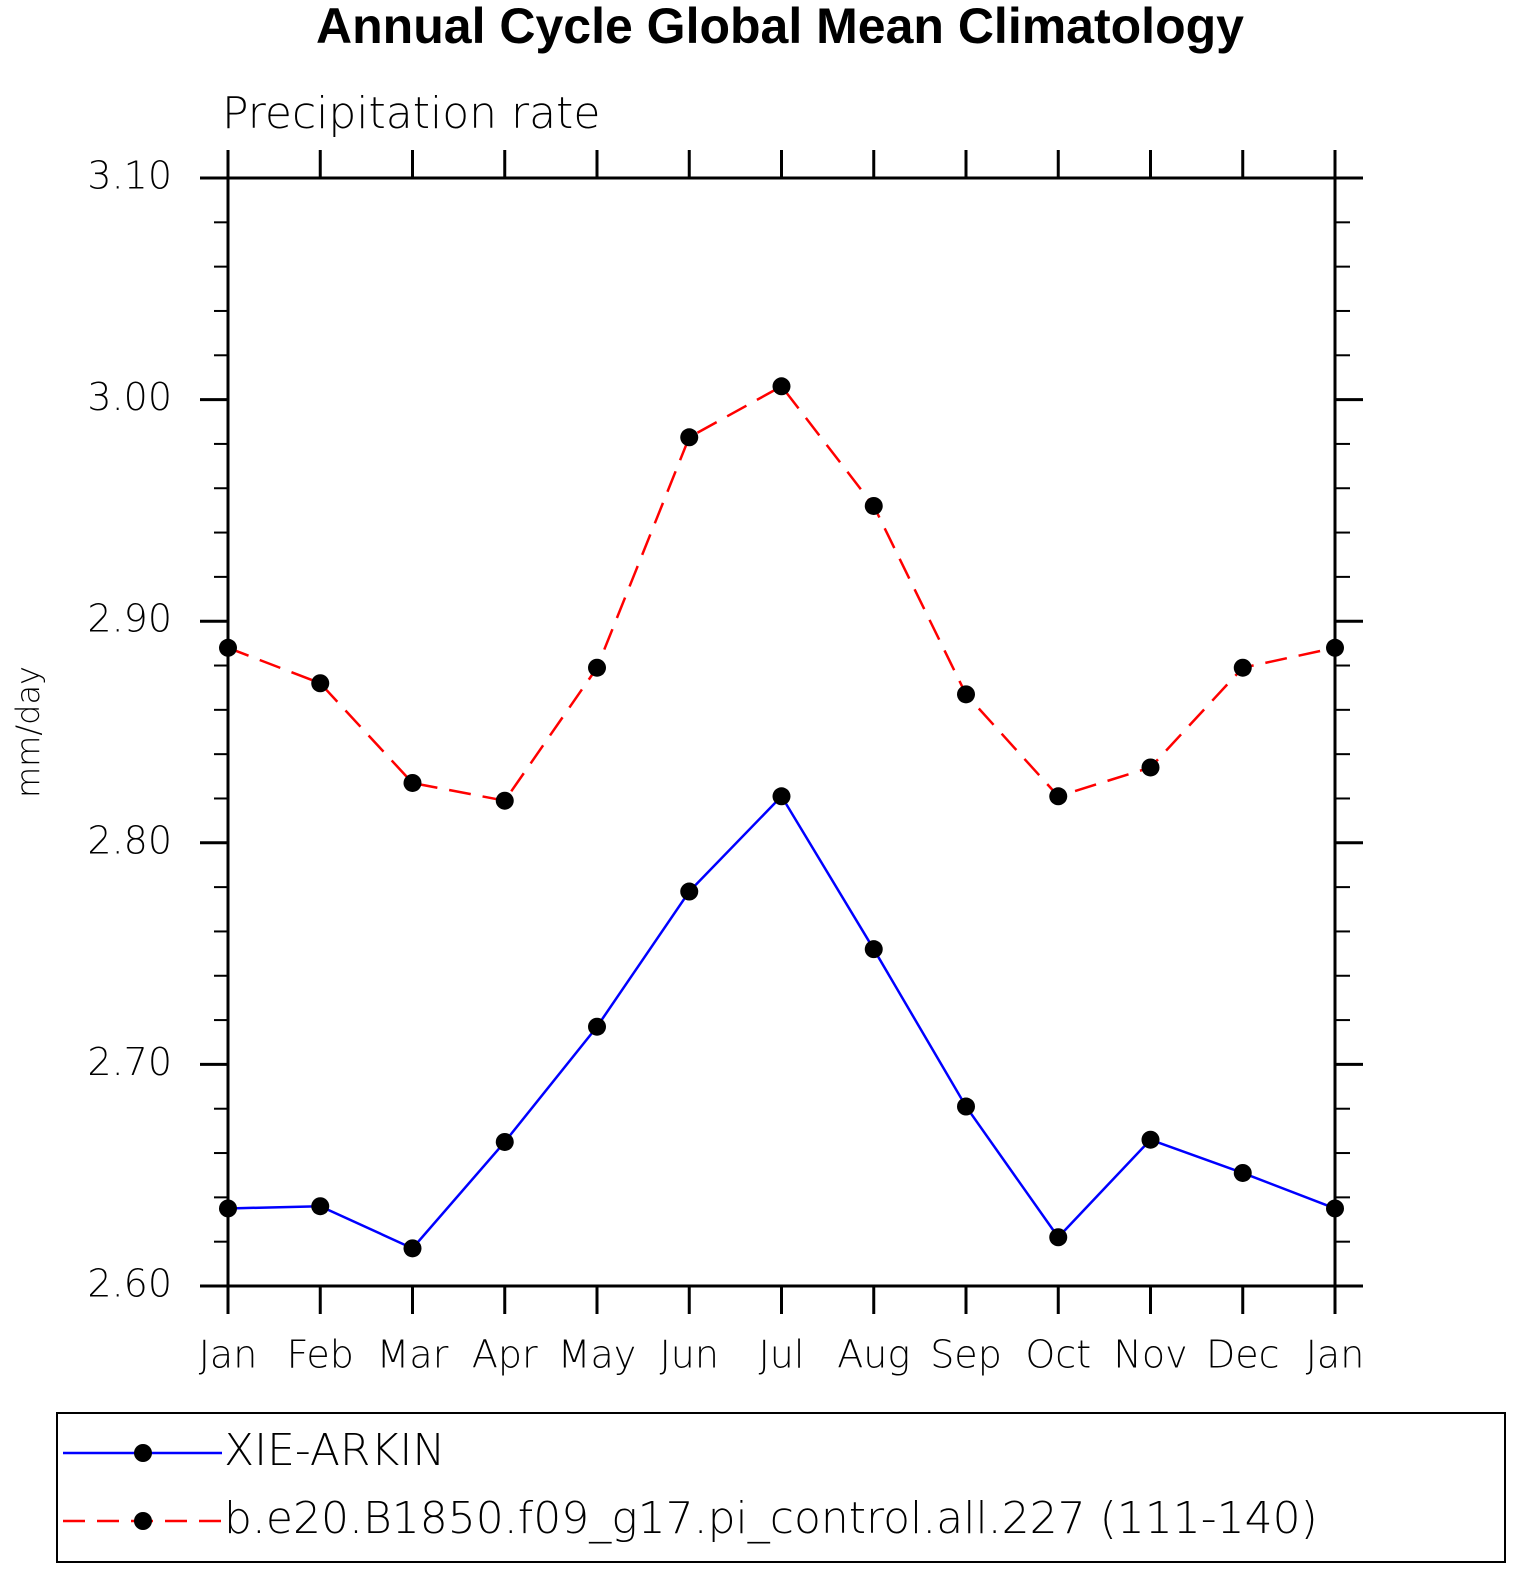 The height and width of the screenshot is (1572, 1515). I want to click on y-tick-label: 2.70, so click(129, 1062).